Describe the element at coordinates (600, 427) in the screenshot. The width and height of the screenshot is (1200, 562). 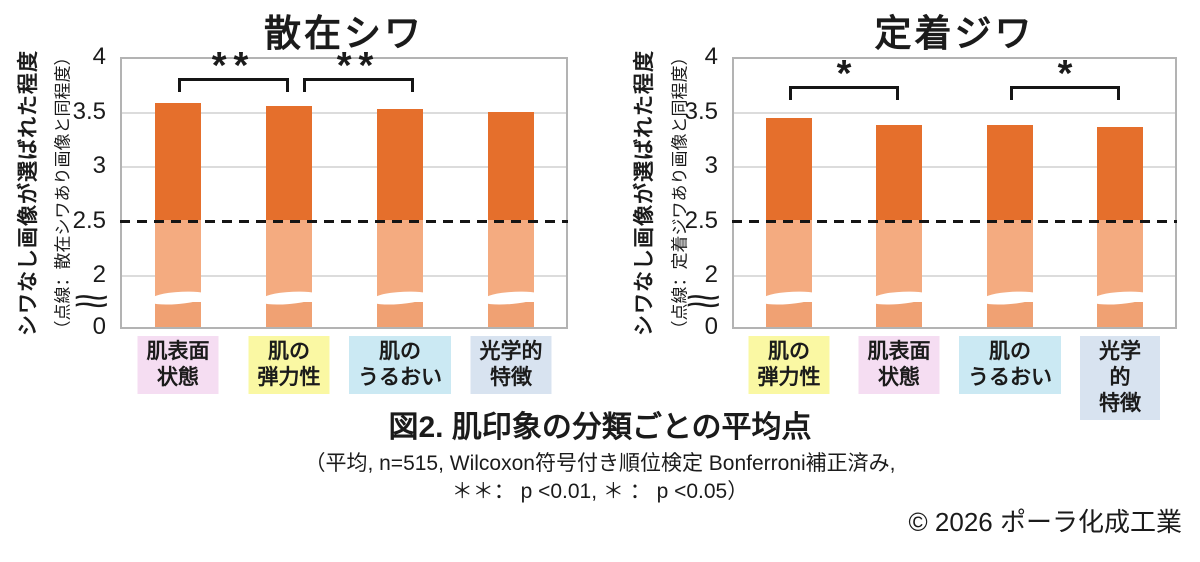
I see `figure-caption-title: 図2. 肌印象の分類ごとの平均点` at that location.